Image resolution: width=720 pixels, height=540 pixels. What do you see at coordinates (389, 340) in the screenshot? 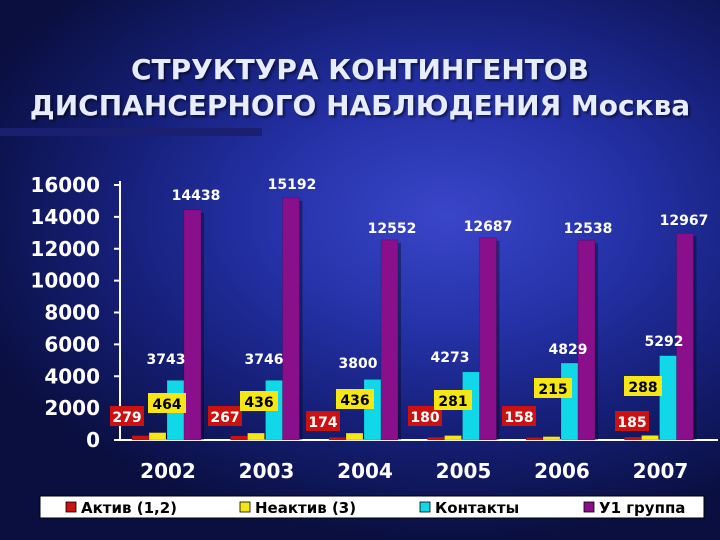
I see `bar-у1-группа-2004` at bounding box center [389, 340].